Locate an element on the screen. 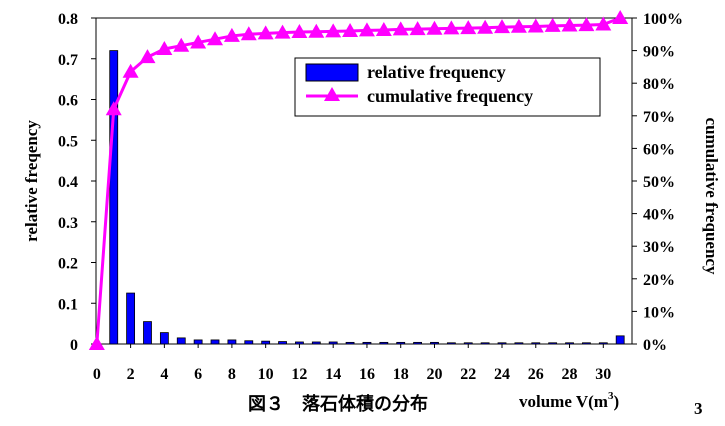  legend: relative frequency cumulative frequency is located at coordinates (447, 87).